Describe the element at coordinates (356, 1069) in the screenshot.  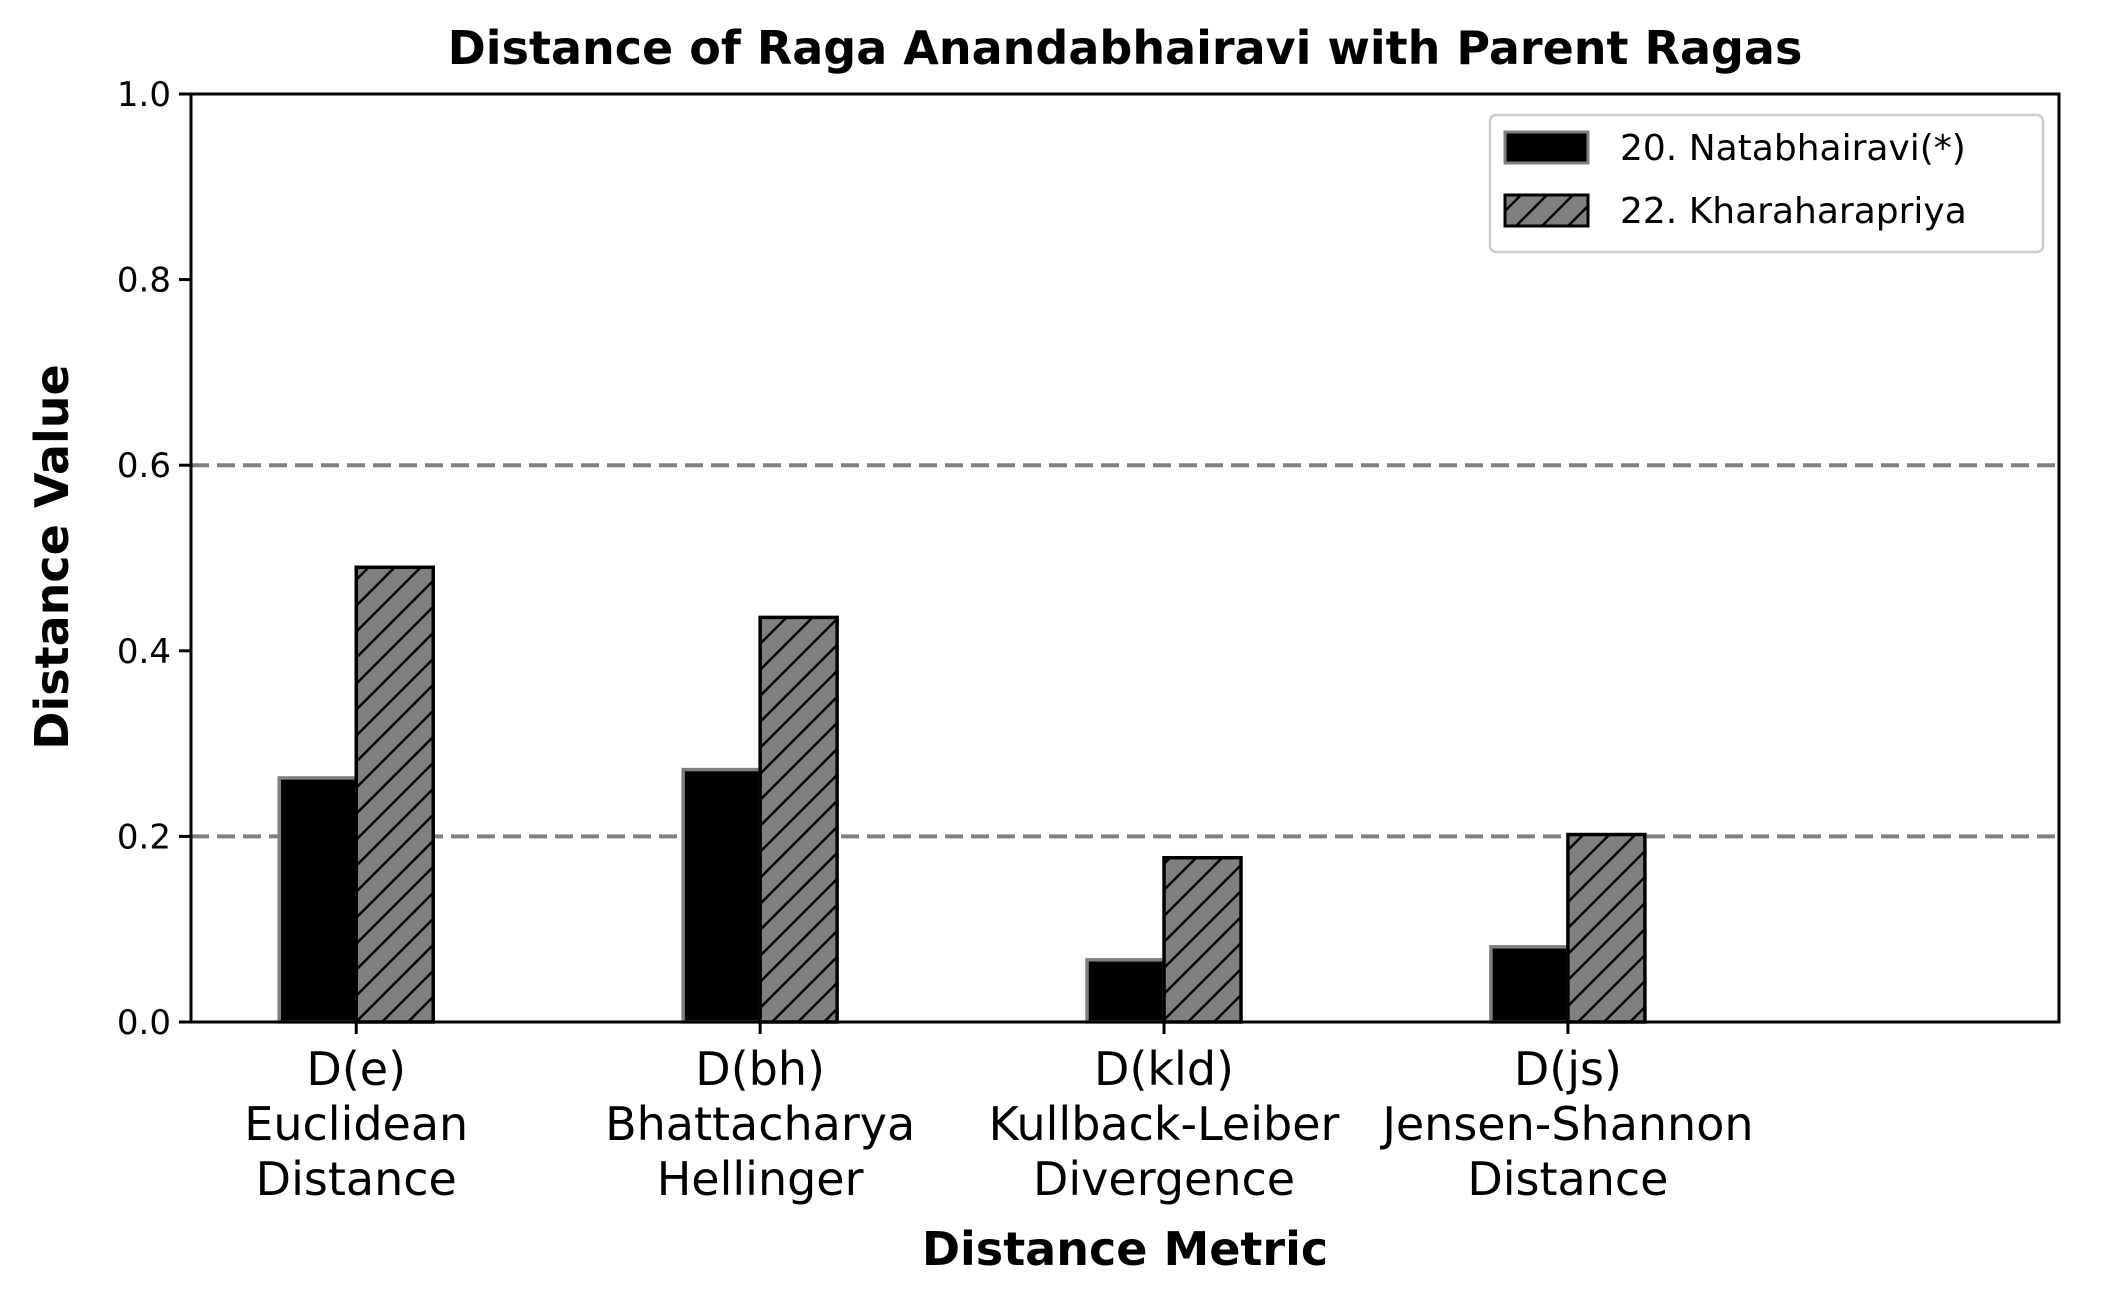
I see `x-tick-label-line: D(e)` at that location.